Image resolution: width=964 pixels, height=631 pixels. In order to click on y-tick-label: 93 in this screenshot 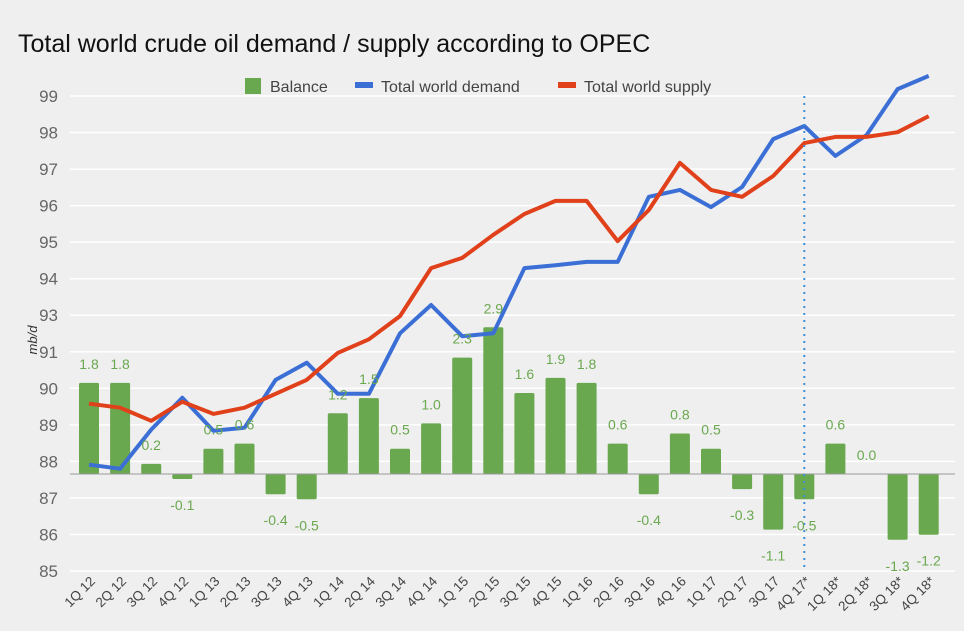, I will do `click(48, 315)`.